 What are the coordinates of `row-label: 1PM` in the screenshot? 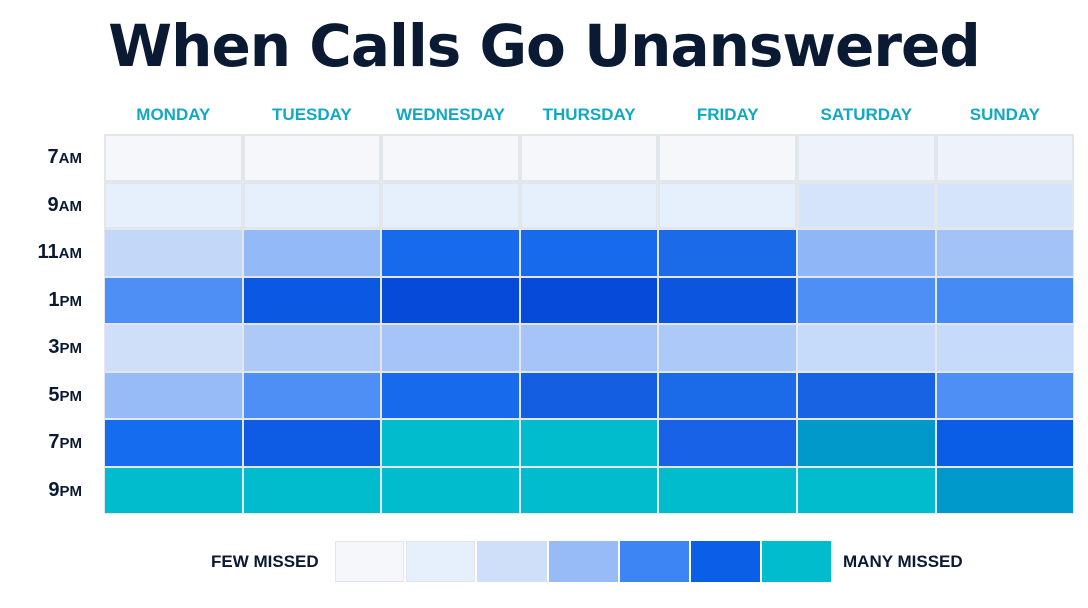 It's located at (41, 301).